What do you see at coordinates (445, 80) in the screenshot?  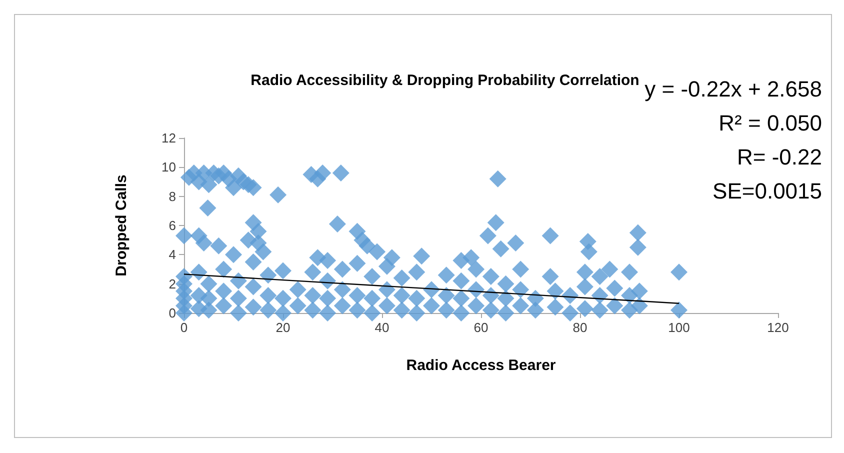 I see `chart-title: Radio Accessibility & Dropping Probability Correlation` at bounding box center [445, 80].